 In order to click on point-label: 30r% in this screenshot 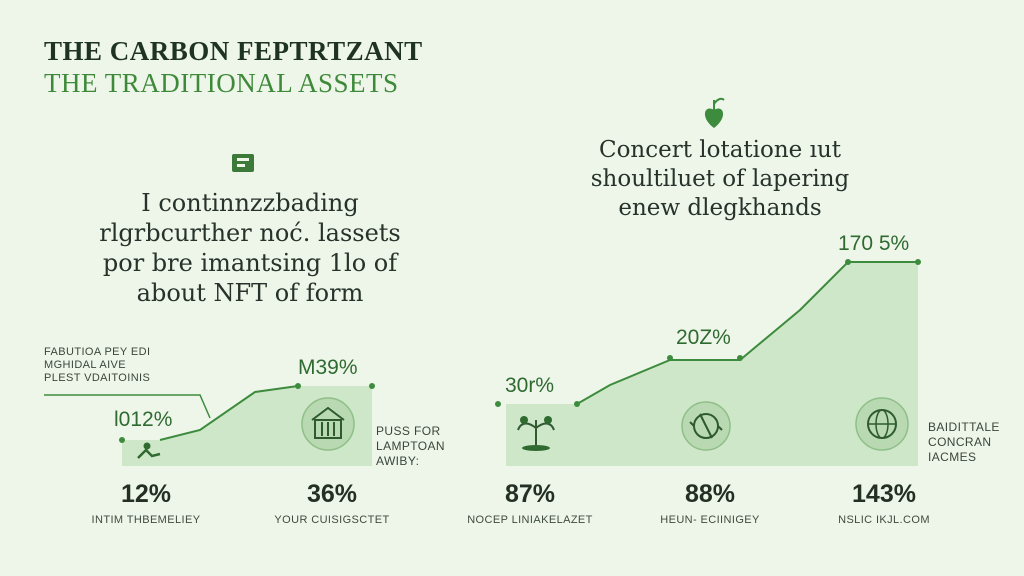, I will do `click(530, 385)`.